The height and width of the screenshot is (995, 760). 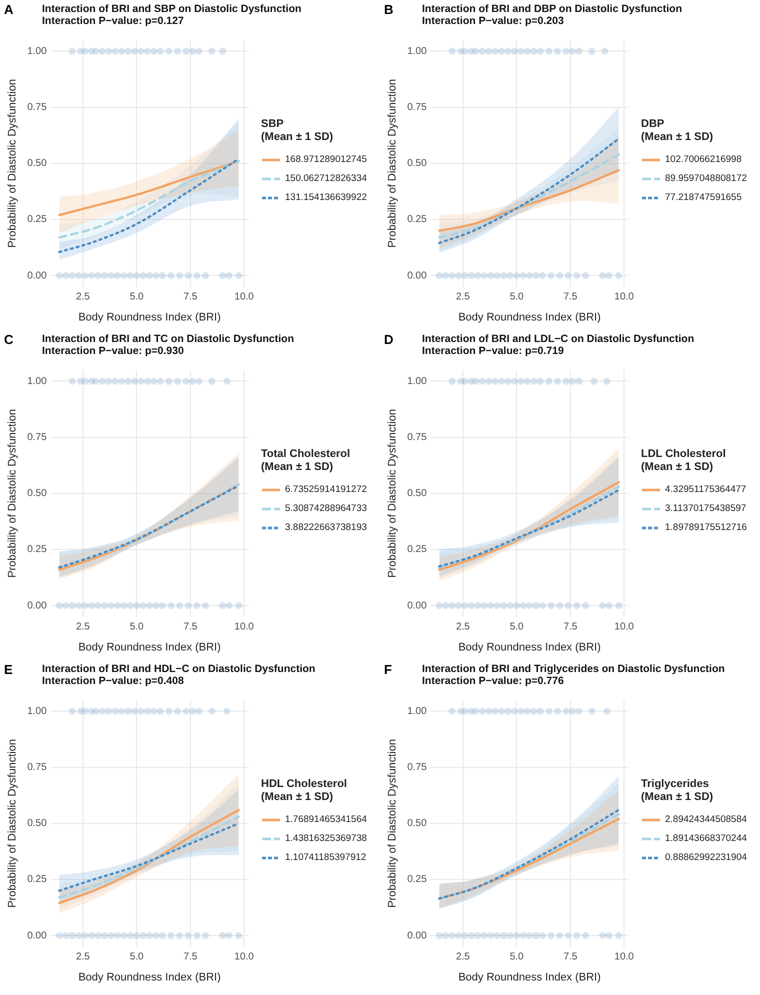 What do you see at coordinates (706, 819) in the screenshot?
I see `legend-label: 2.89424344508584` at bounding box center [706, 819].